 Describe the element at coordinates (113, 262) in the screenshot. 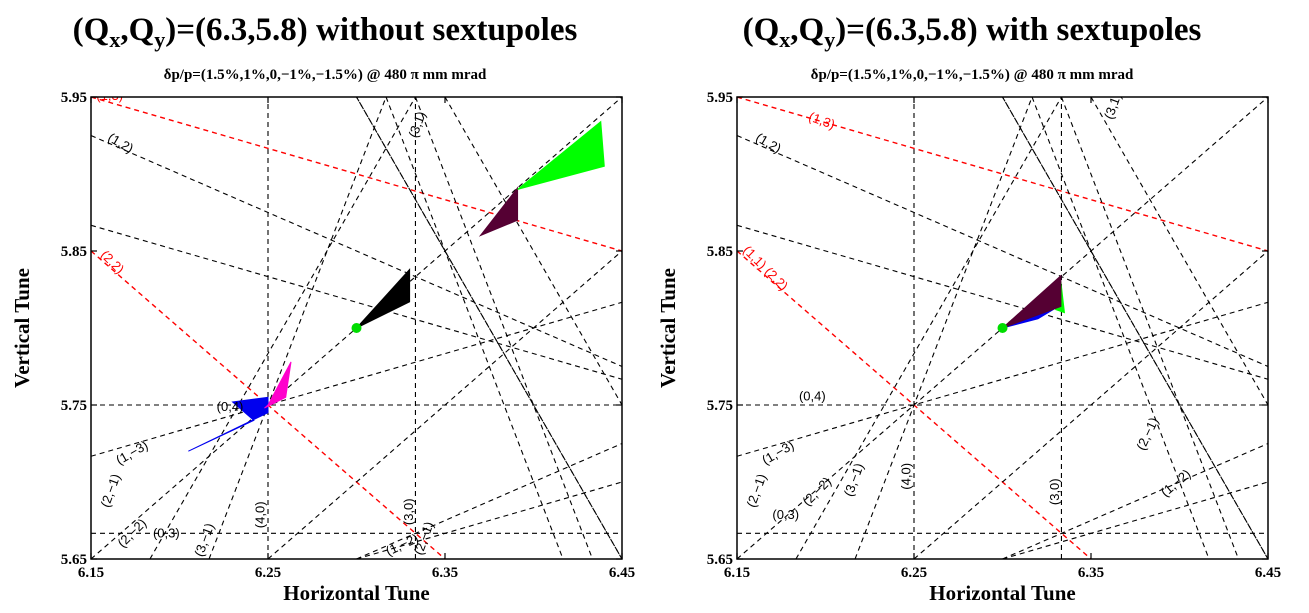

I see `resonance-label: (2,2)` at that location.